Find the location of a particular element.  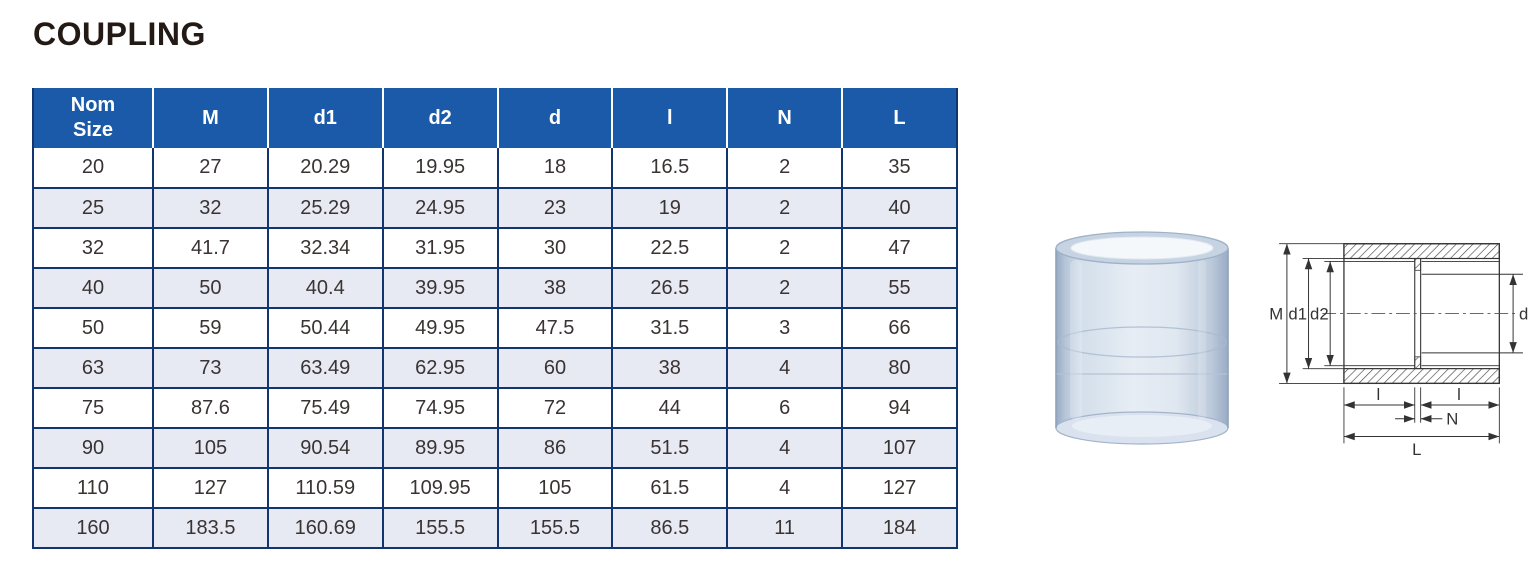

table-cell: 19.95 is located at coordinates (439, 168).